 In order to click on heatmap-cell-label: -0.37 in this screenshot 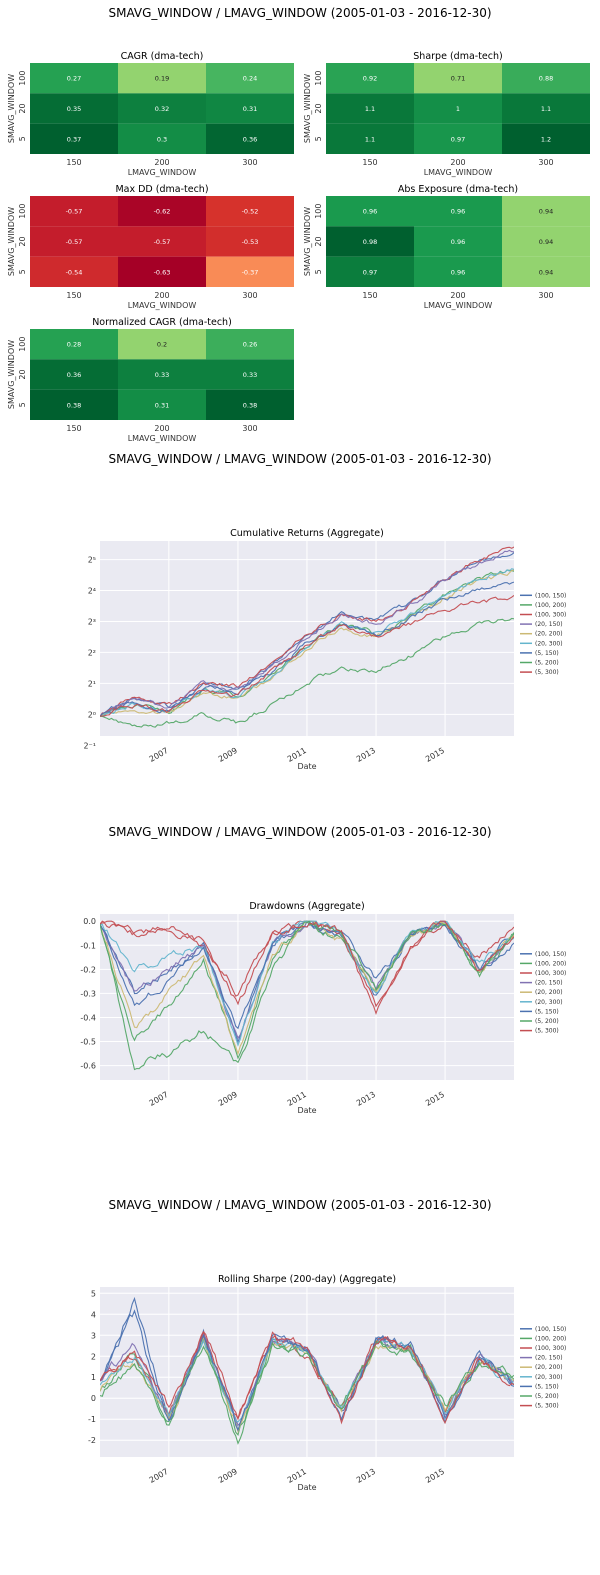, I will do `click(250, 272)`.